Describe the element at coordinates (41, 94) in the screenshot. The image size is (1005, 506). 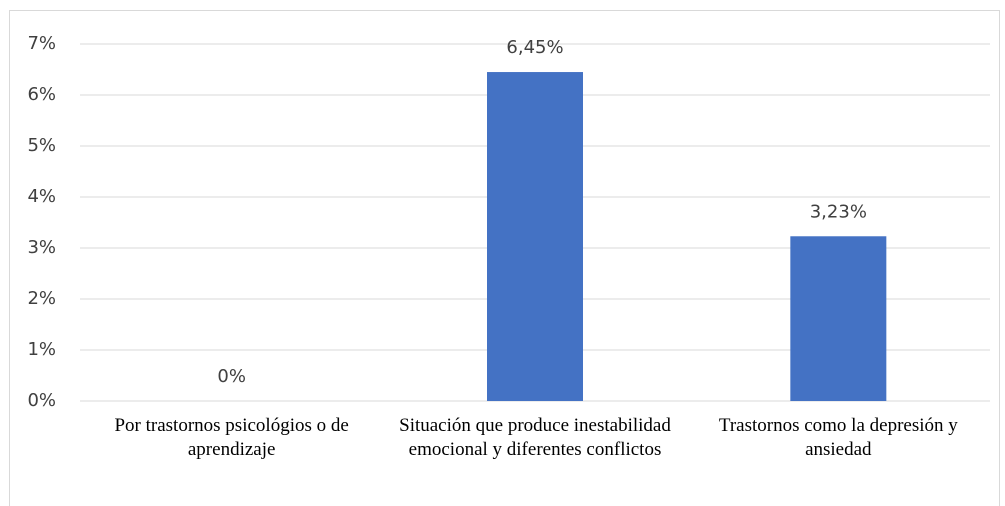
I see `y-tick-label: 6%` at that location.